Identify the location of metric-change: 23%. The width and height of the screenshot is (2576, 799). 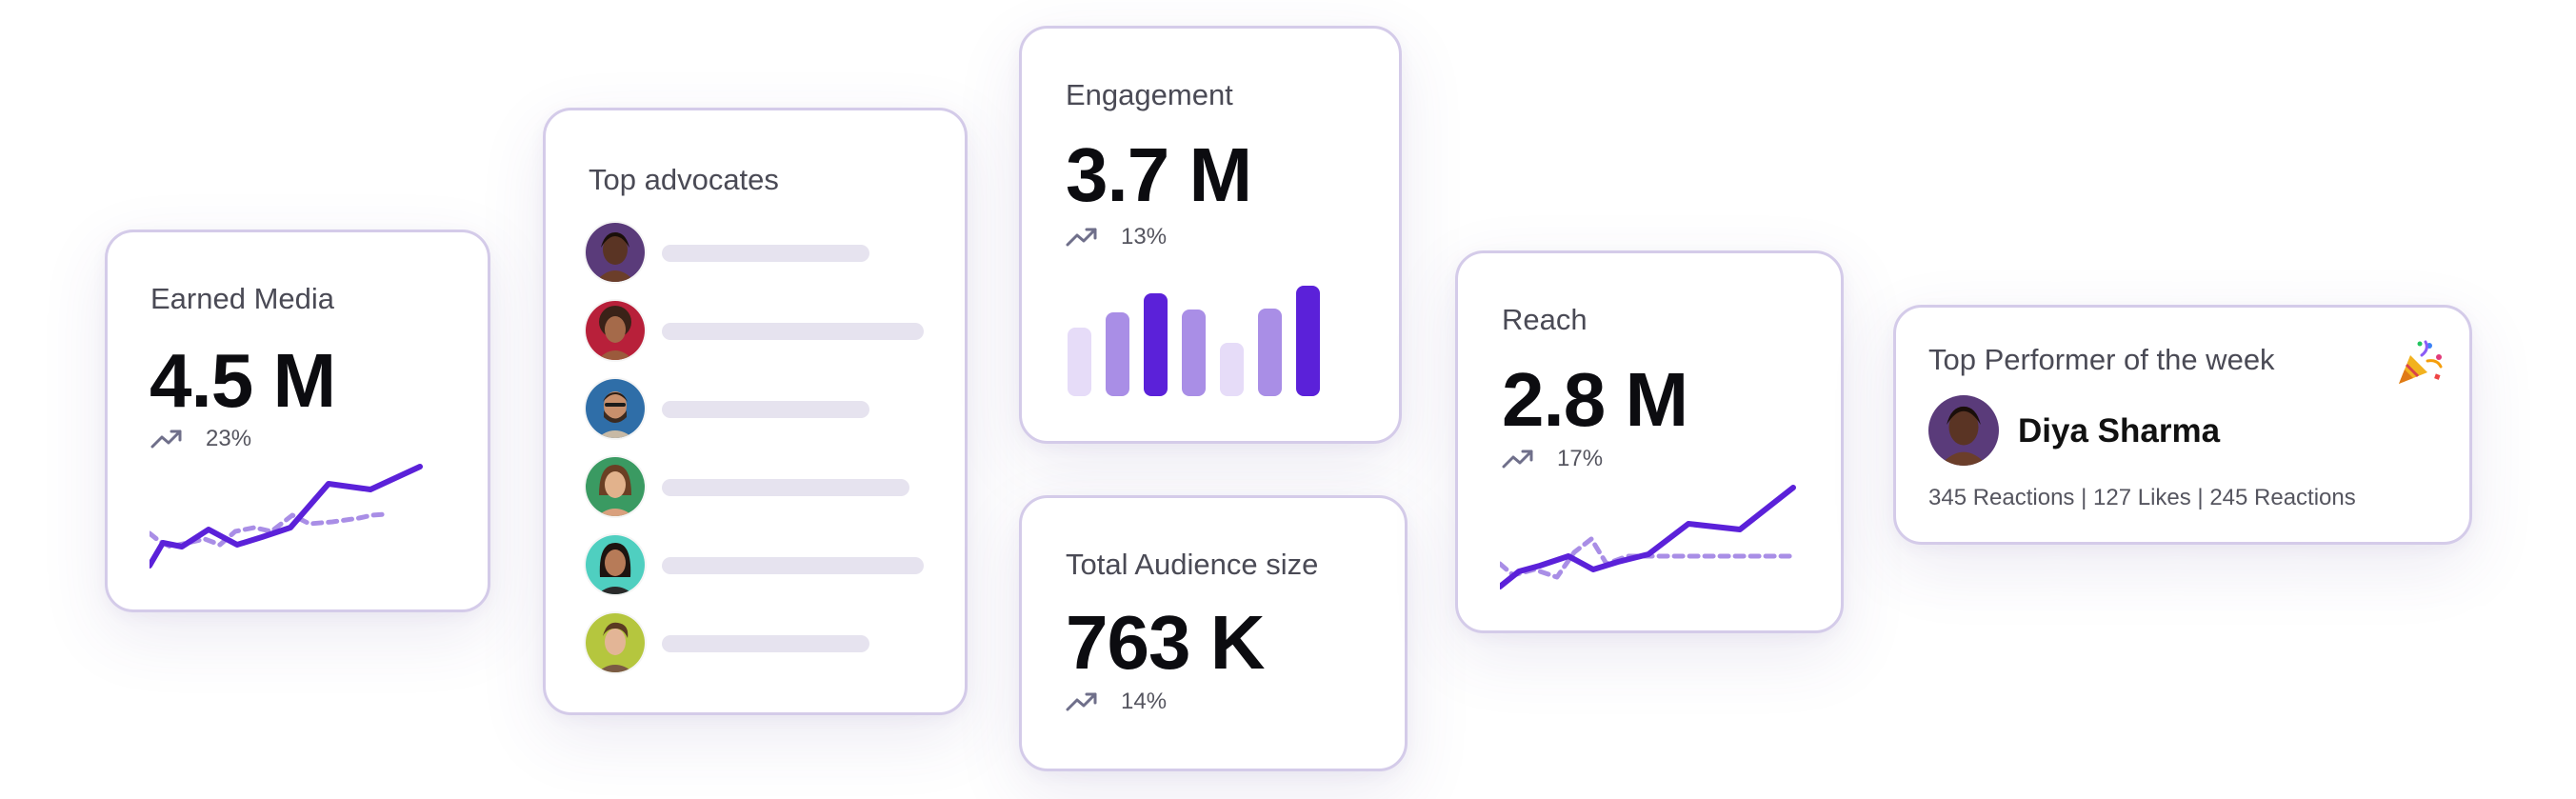
(200, 439).